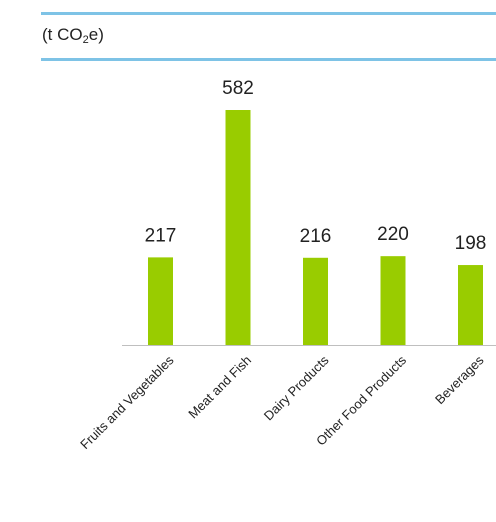 The image size is (496, 522). I want to click on unit-prefix: (t CO, so click(62, 34).